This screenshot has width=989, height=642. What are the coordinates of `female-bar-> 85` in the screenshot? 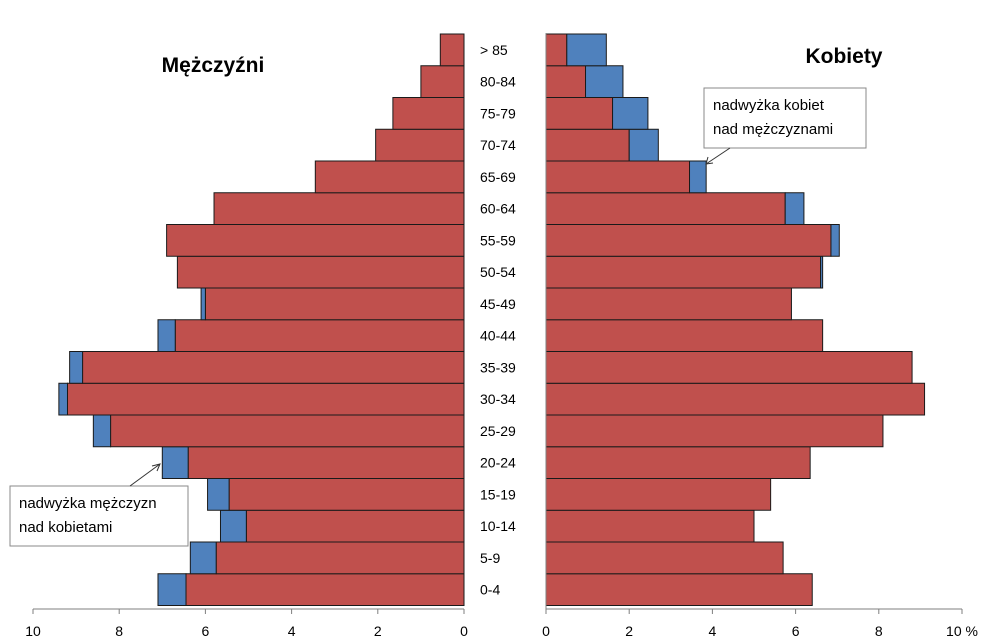 It's located at (556, 50).